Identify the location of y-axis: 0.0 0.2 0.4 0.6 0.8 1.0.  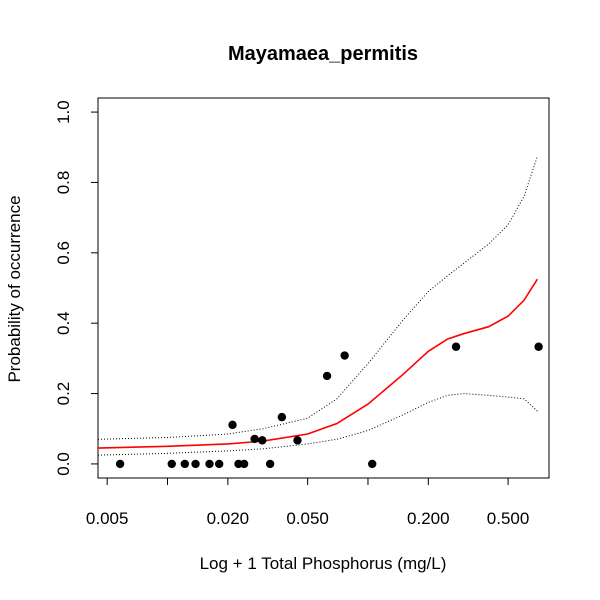
(76, 288).